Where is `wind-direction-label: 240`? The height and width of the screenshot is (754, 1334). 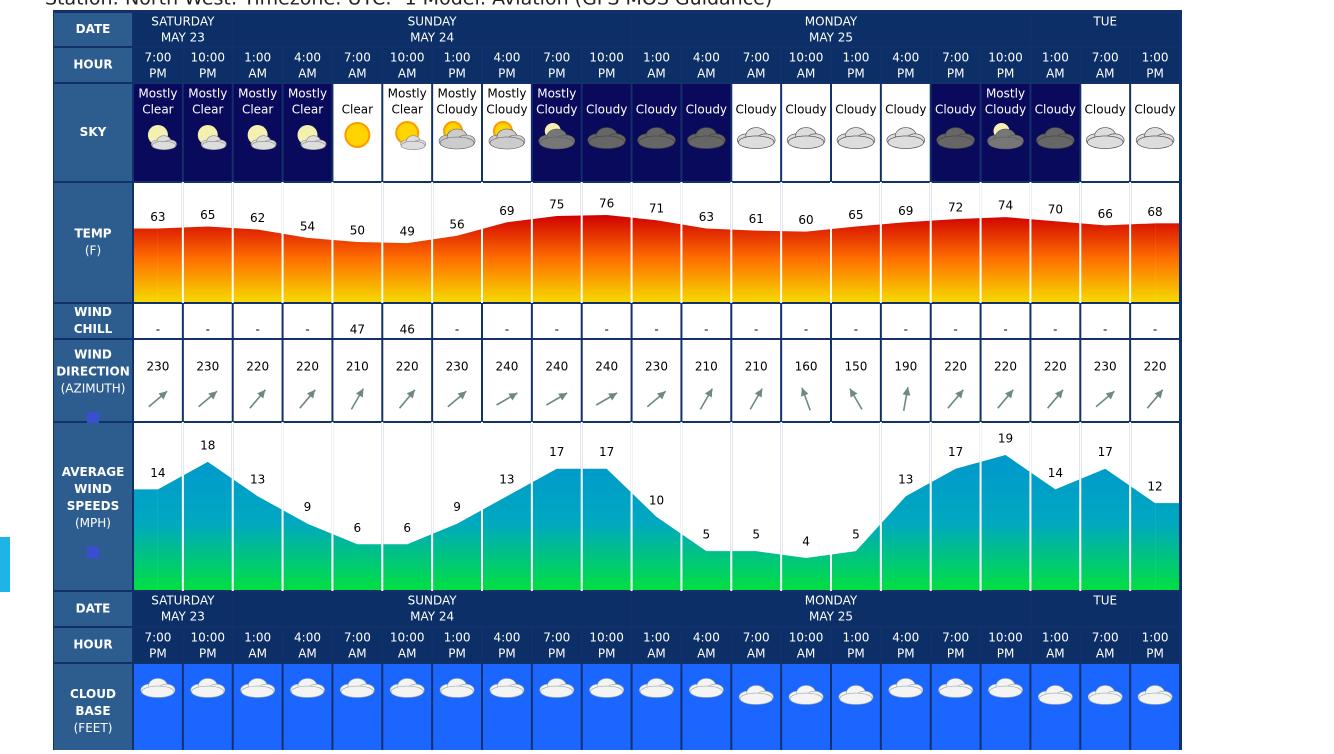 wind-direction-label: 240 is located at coordinates (506, 367).